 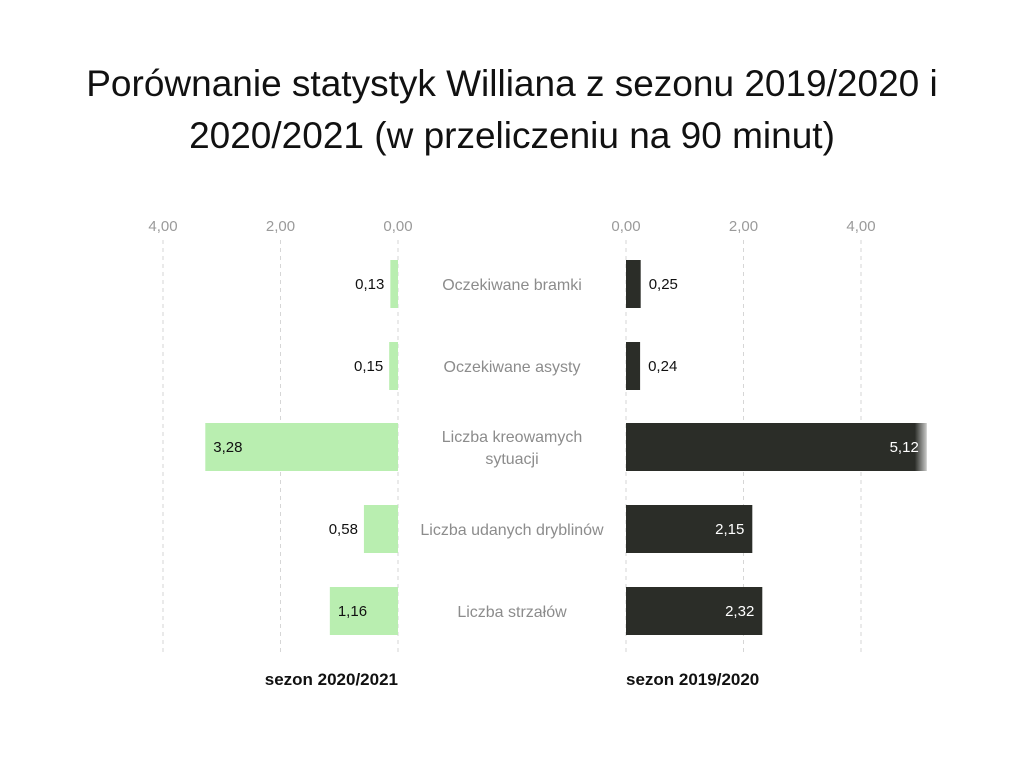 What do you see at coordinates (162, 226) in the screenshot?
I see `tick-label-left: 4,00` at bounding box center [162, 226].